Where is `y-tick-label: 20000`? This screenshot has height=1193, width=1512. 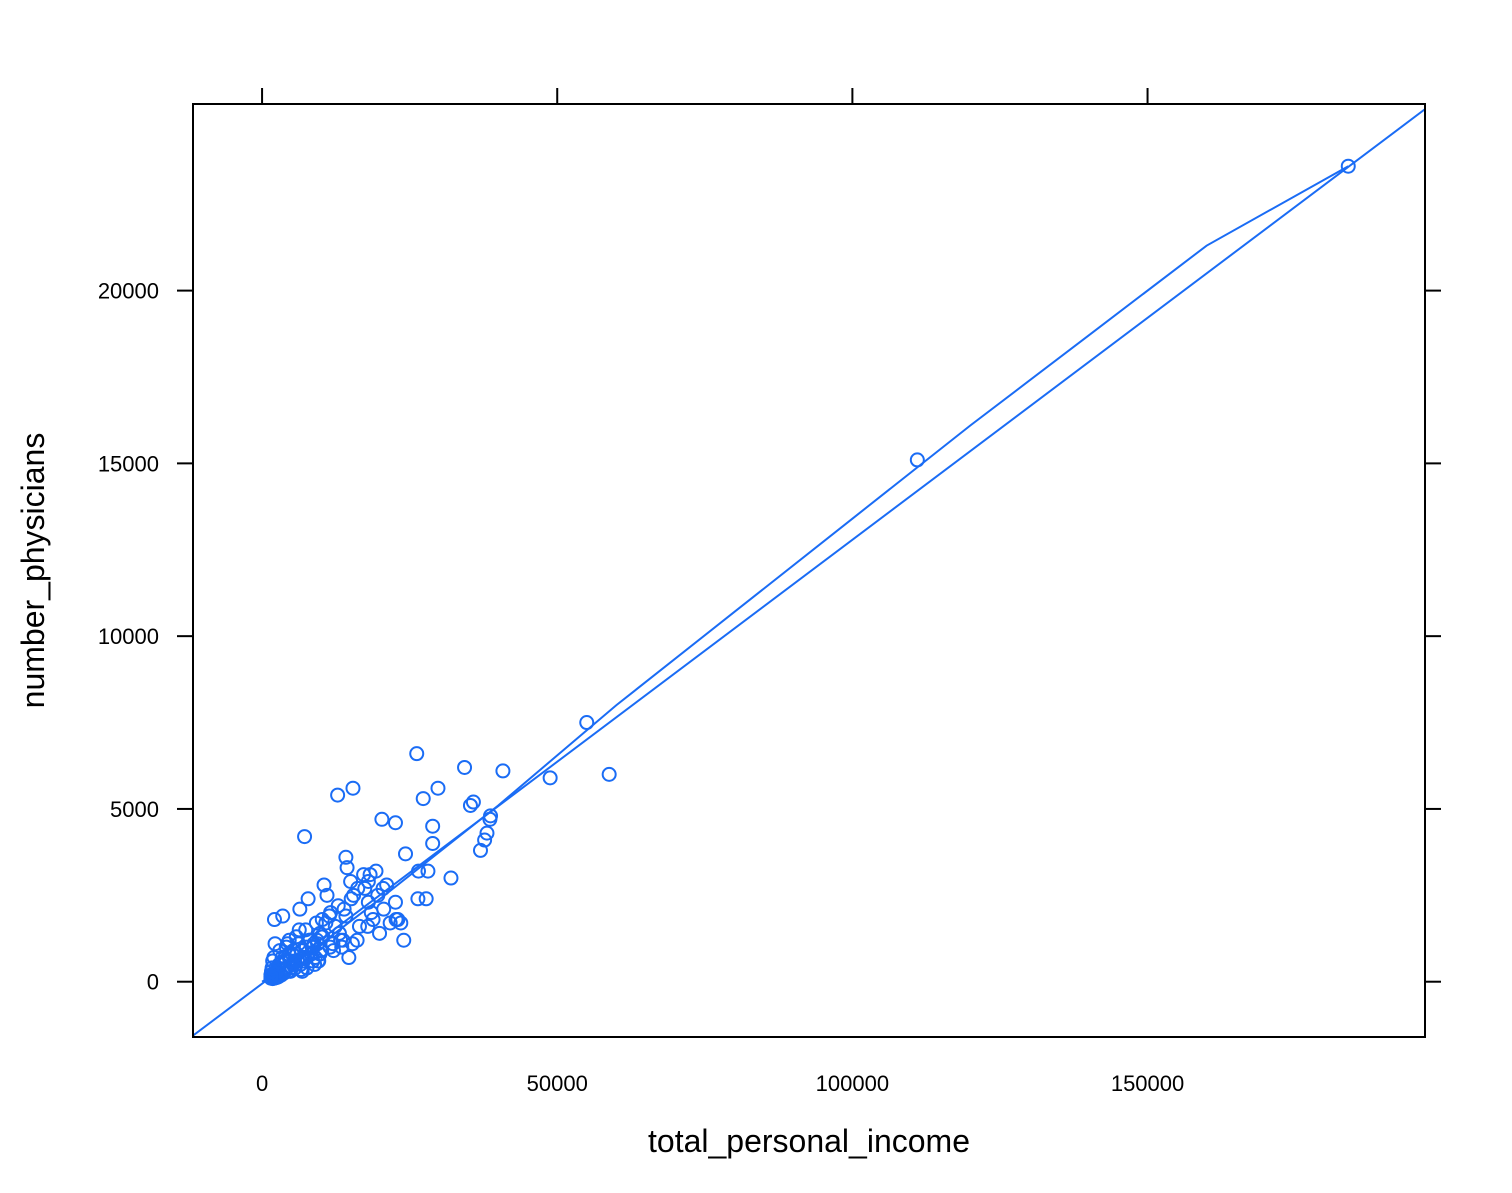
y-tick-label: 20000 is located at coordinates (128, 291).